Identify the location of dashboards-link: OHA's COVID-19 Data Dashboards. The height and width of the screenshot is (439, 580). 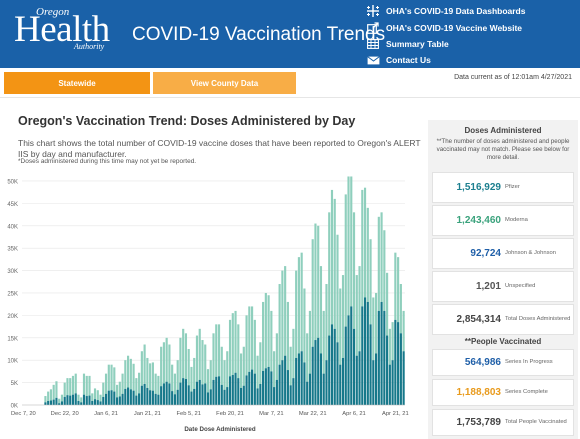
(445, 11).